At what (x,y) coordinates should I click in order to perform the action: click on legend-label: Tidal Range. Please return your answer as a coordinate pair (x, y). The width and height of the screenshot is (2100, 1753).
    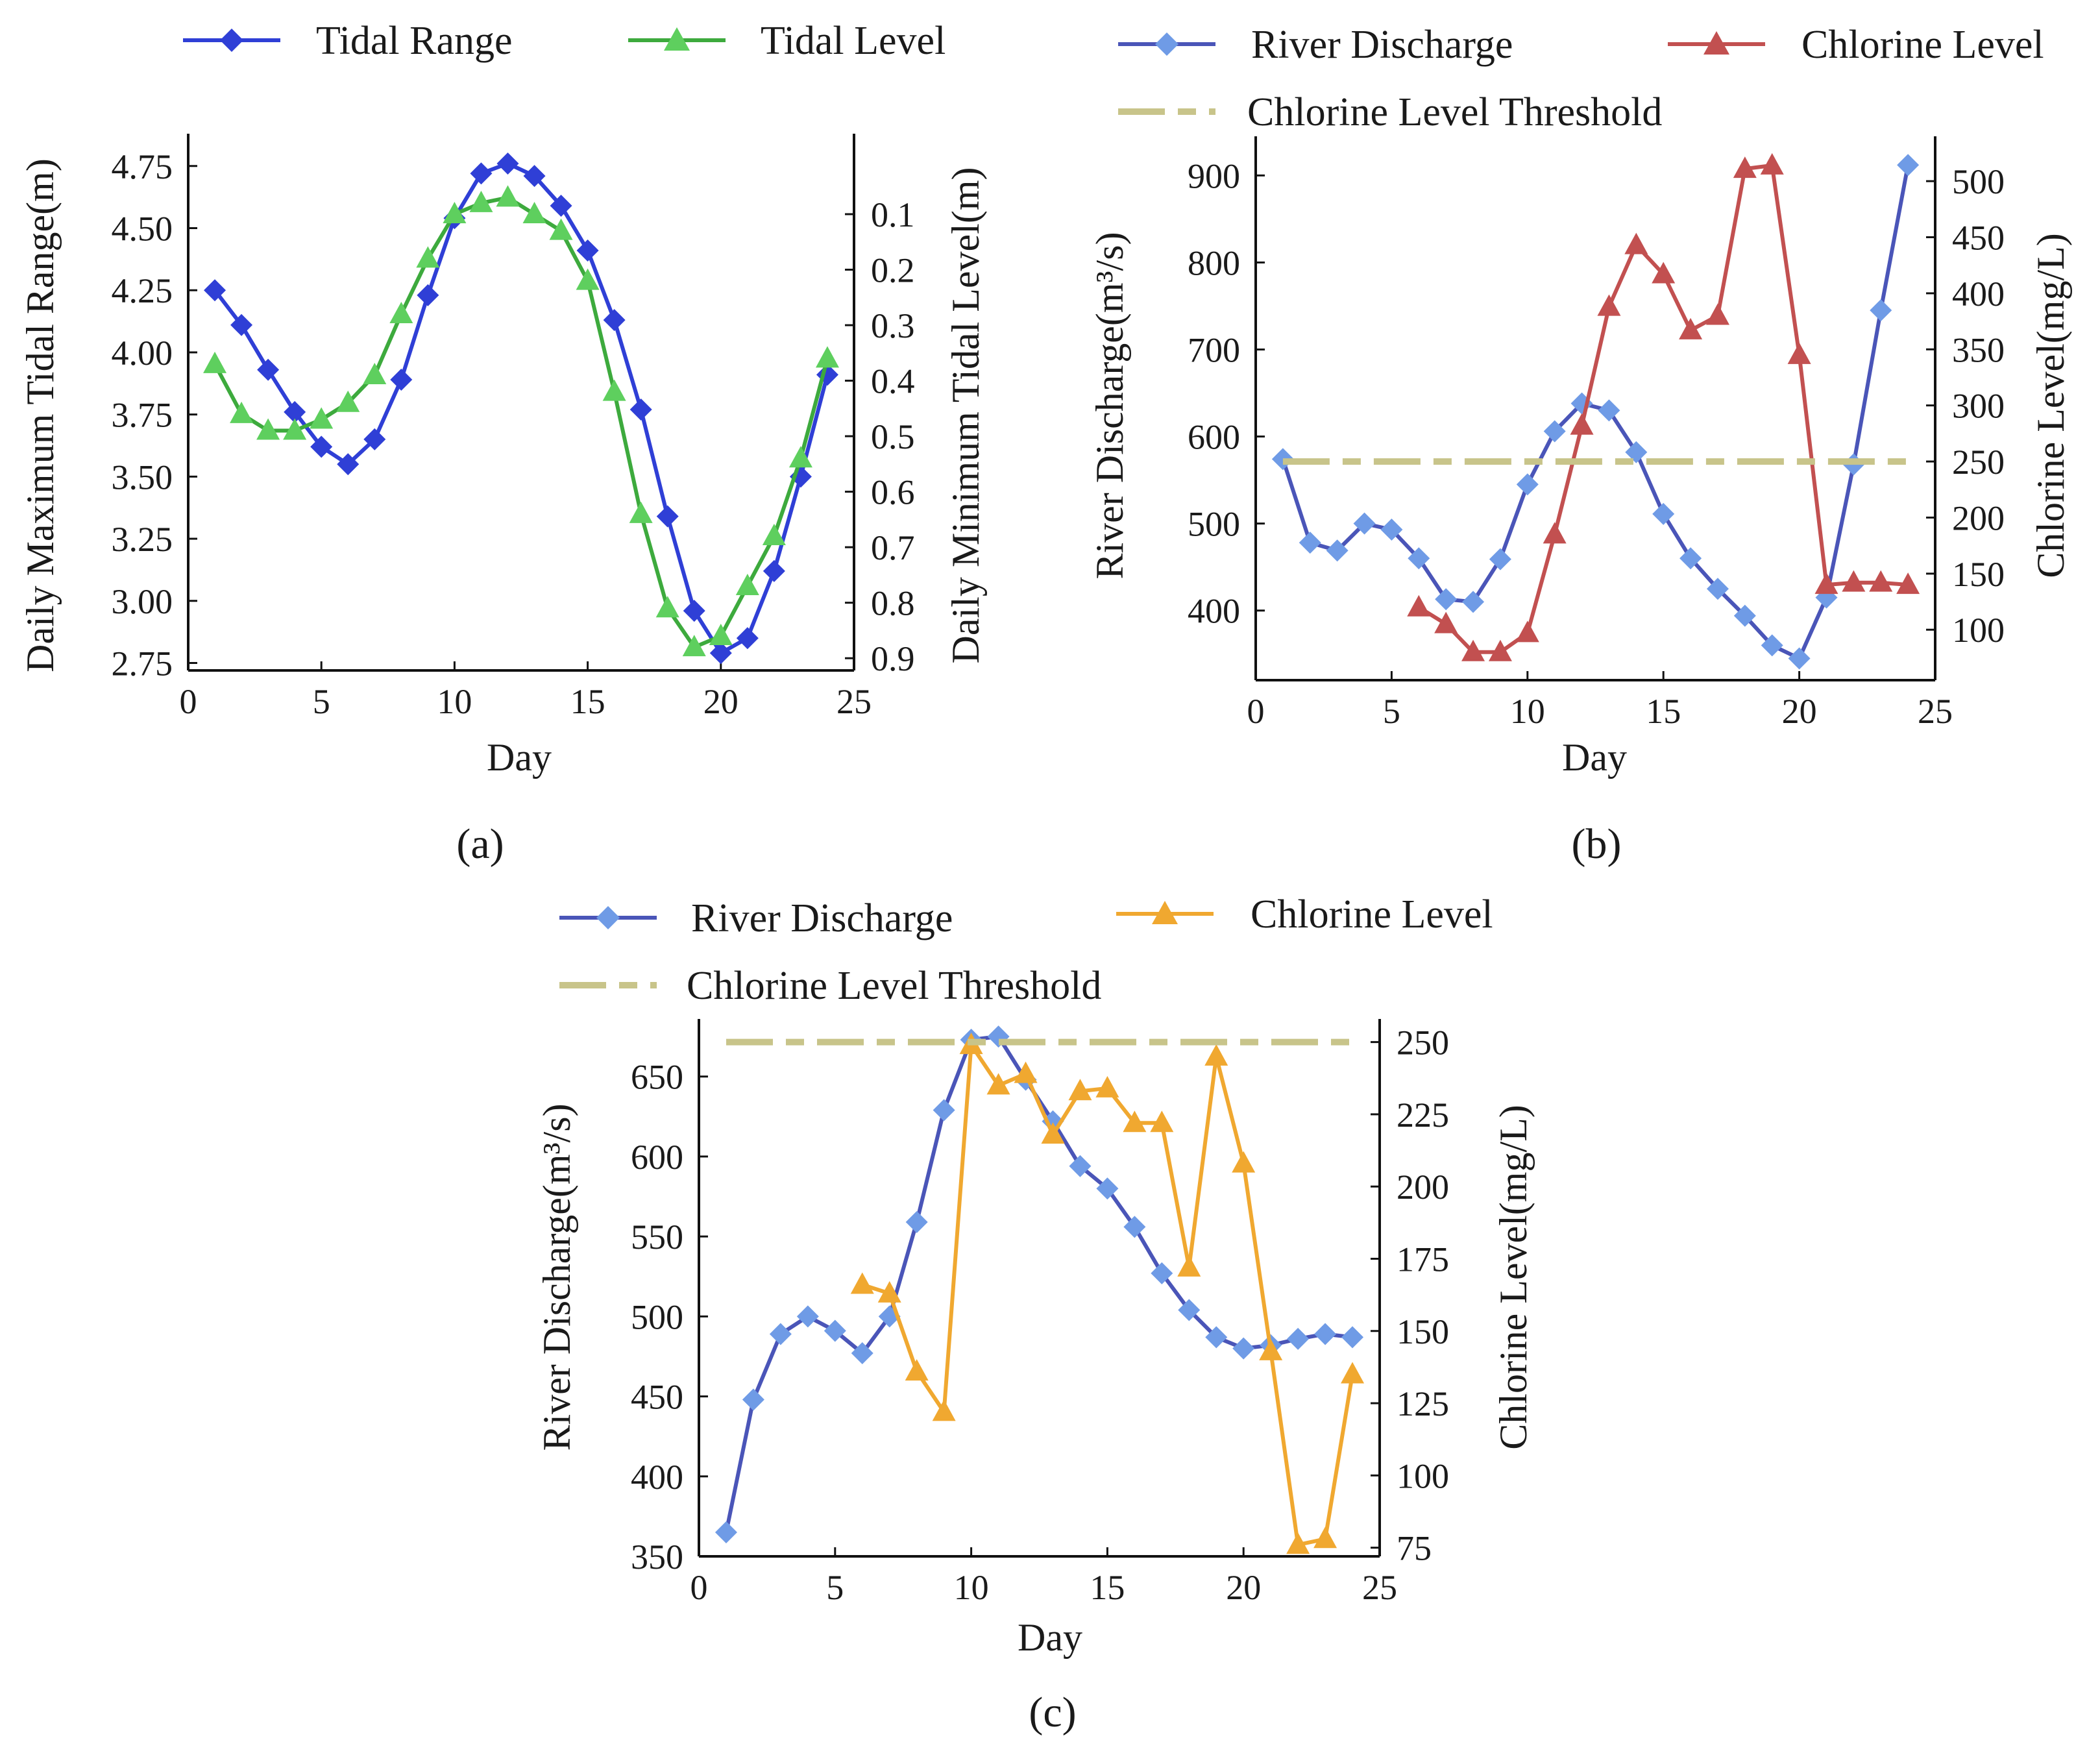
    Looking at the image, I should click on (414, 41).